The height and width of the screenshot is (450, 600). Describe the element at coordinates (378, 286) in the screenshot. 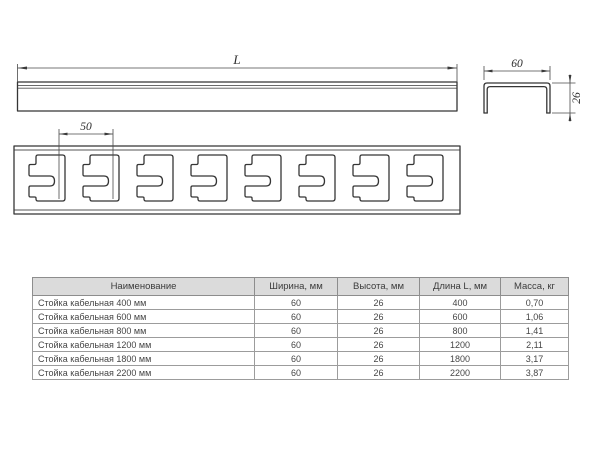

I see `header-height: Высота, мм` at that location.